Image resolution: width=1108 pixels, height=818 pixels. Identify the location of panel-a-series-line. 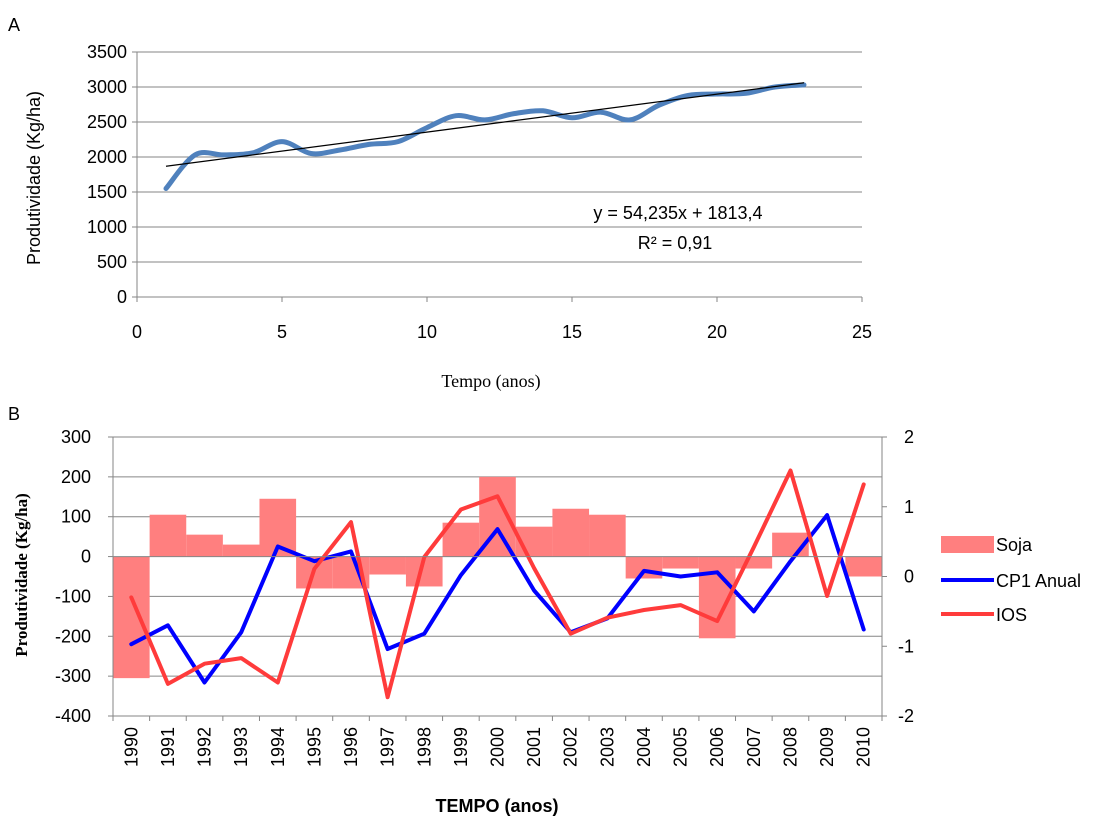
(485, 136).